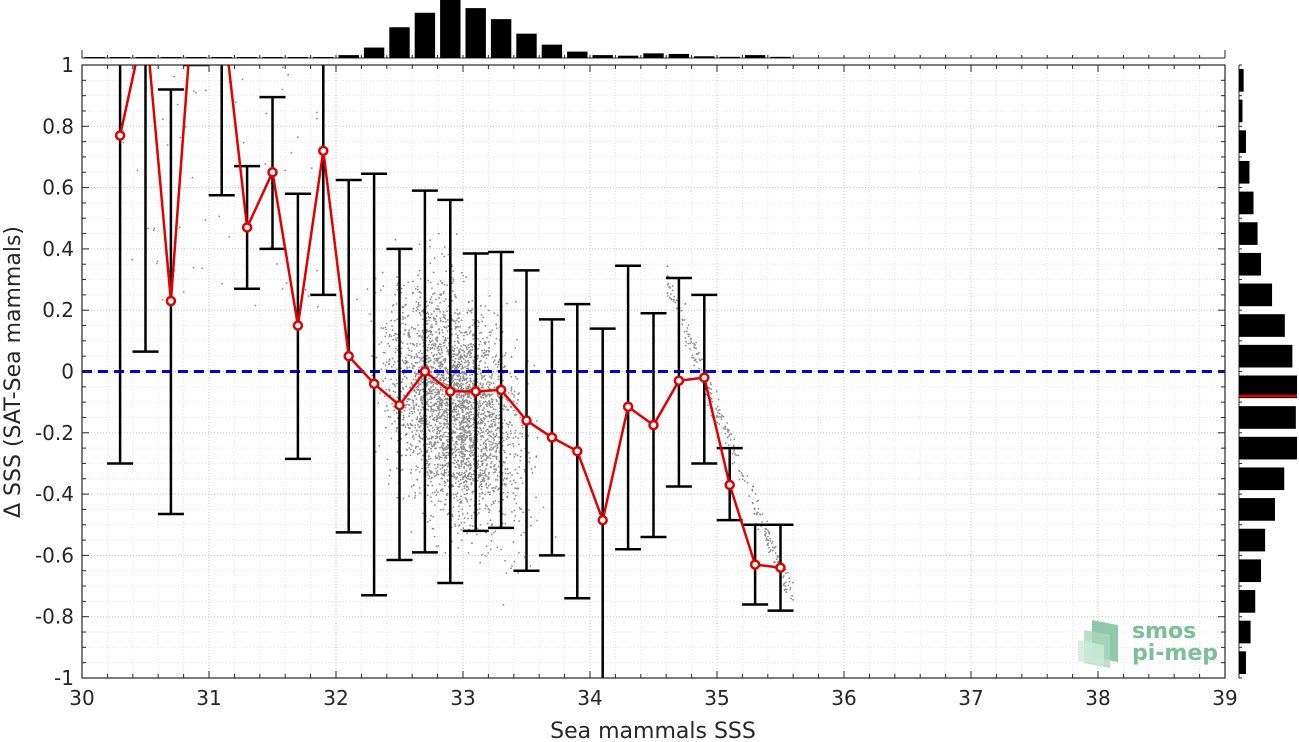 The image size is (1299, 742). What do you see at coordinates (1267, 417) in the screenshot?
I see `right-histogram-bar` at bounding box center [1267, 417].